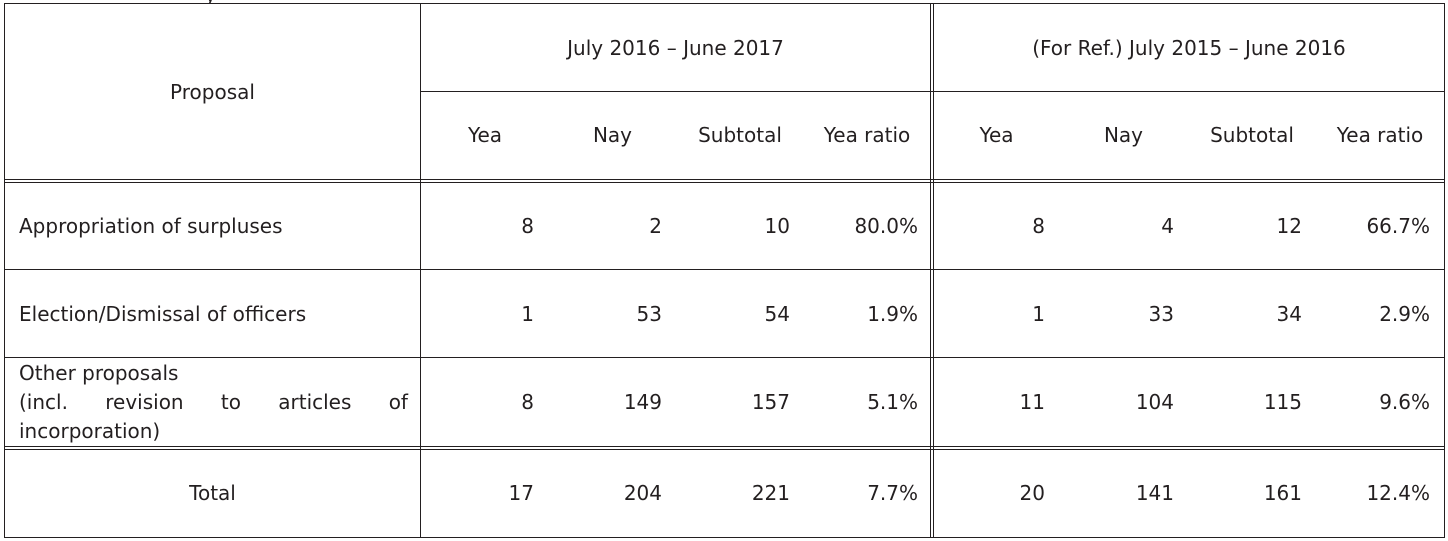  What do you see at coordinates (1252, 135) in the screenshot?
I see `sub-header-subtotal-reference: Subtotal` at bounding box center [1252, 135].